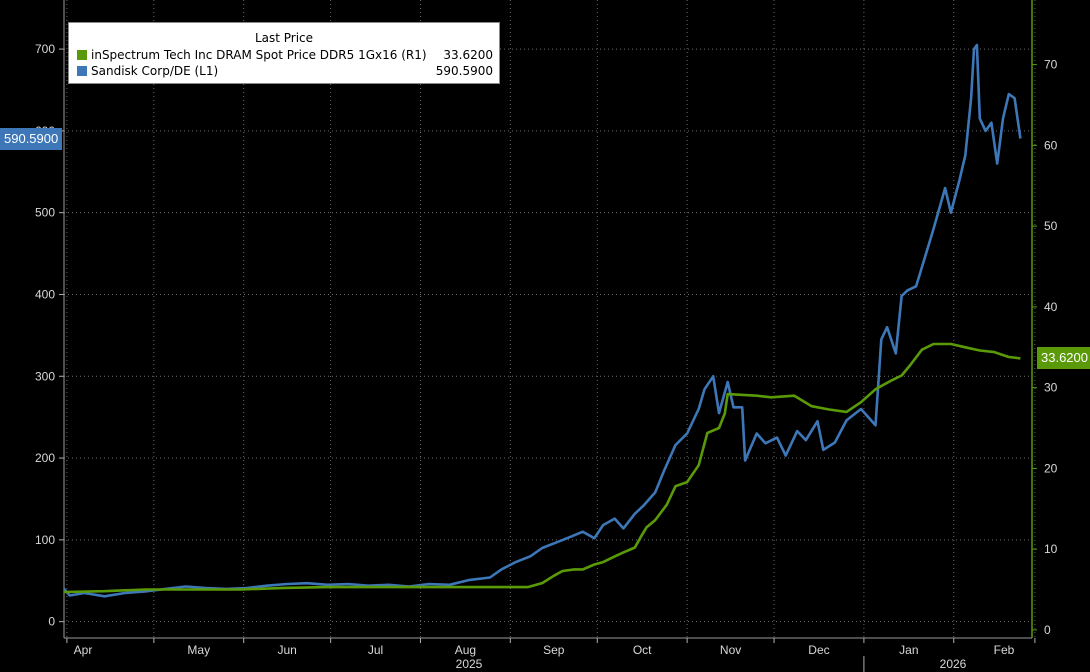  Describe the element at coordinates (285, 72) in the screenshot. I see `legend-entry-sandisk: Sandisk Corp/DE (L1) 590.5900` at that location.